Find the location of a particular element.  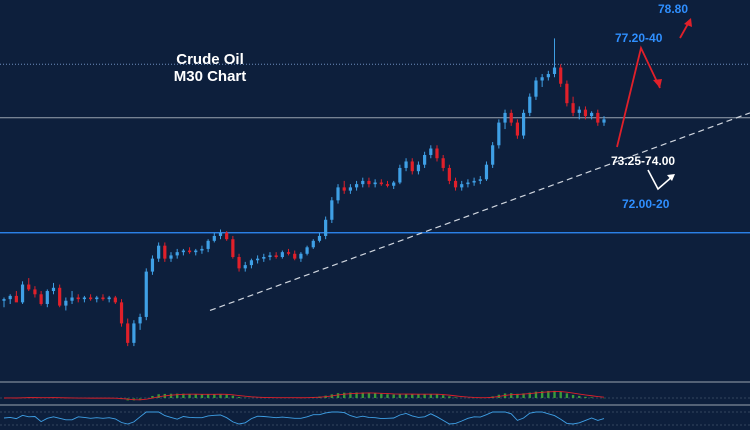

level-label-72-00-20: 72.00-20 is located at coordinates (646, 204).